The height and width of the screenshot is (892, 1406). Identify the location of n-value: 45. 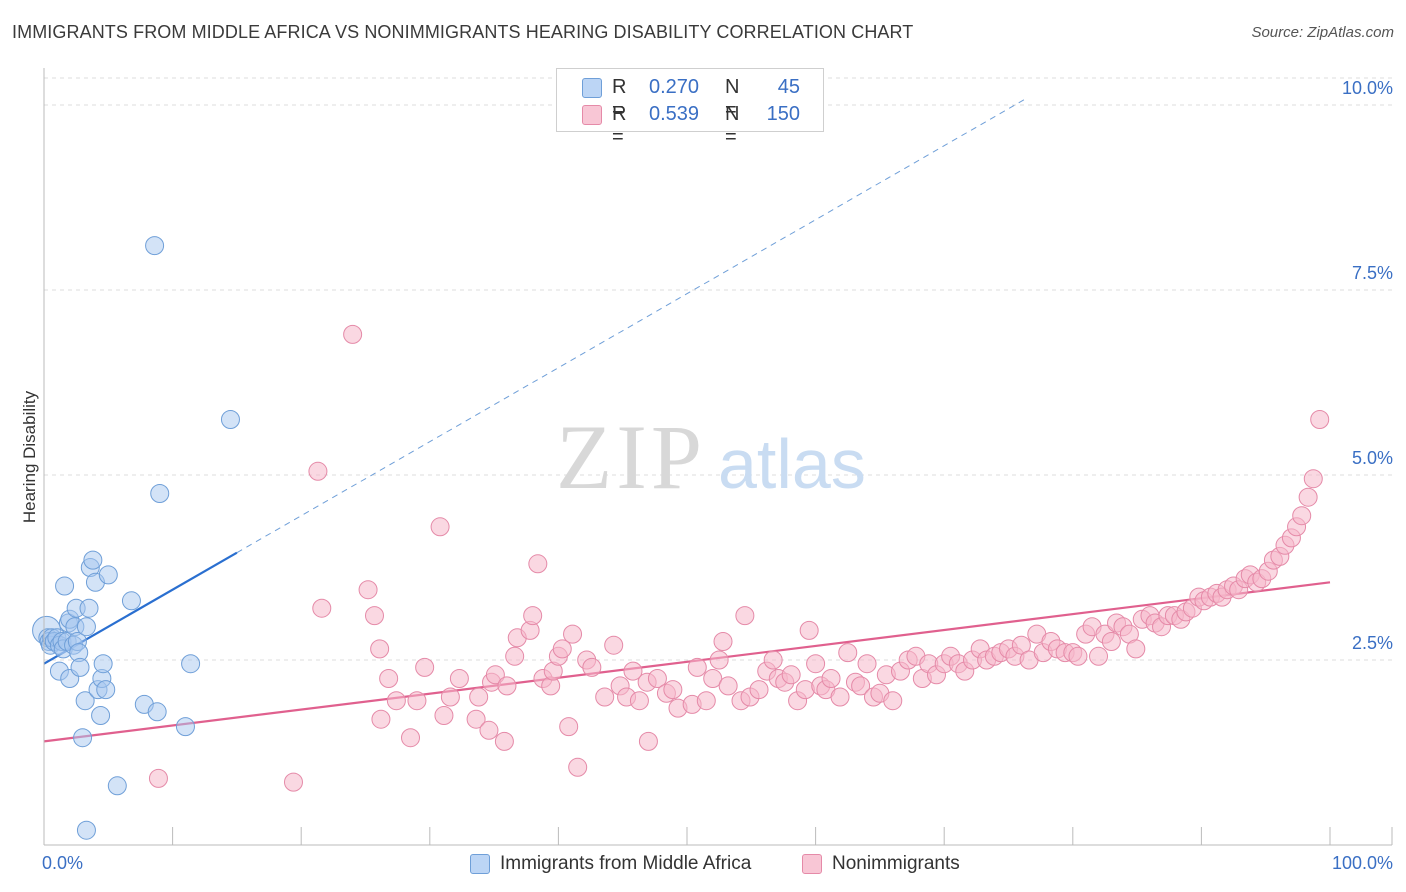
(788, 87).